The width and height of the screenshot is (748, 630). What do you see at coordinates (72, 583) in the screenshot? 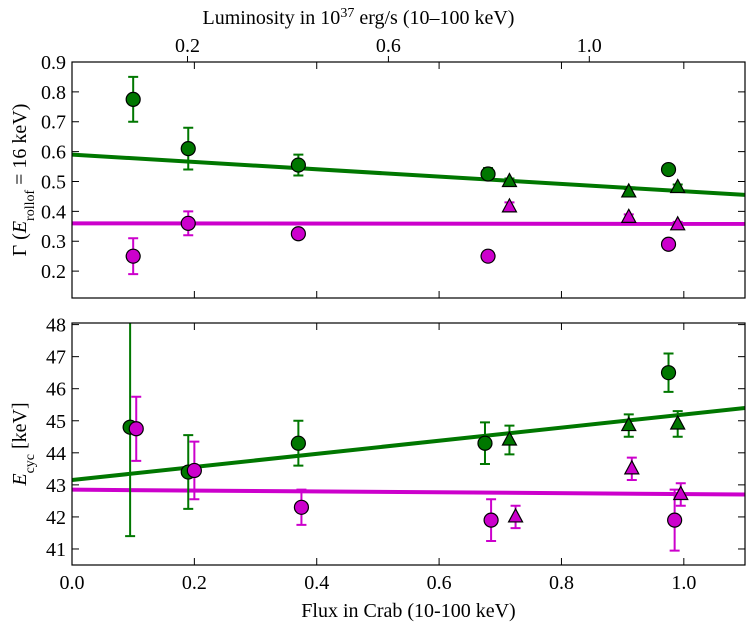
I see `x-tick-label: 0.0` at bounding box center [72, 583].